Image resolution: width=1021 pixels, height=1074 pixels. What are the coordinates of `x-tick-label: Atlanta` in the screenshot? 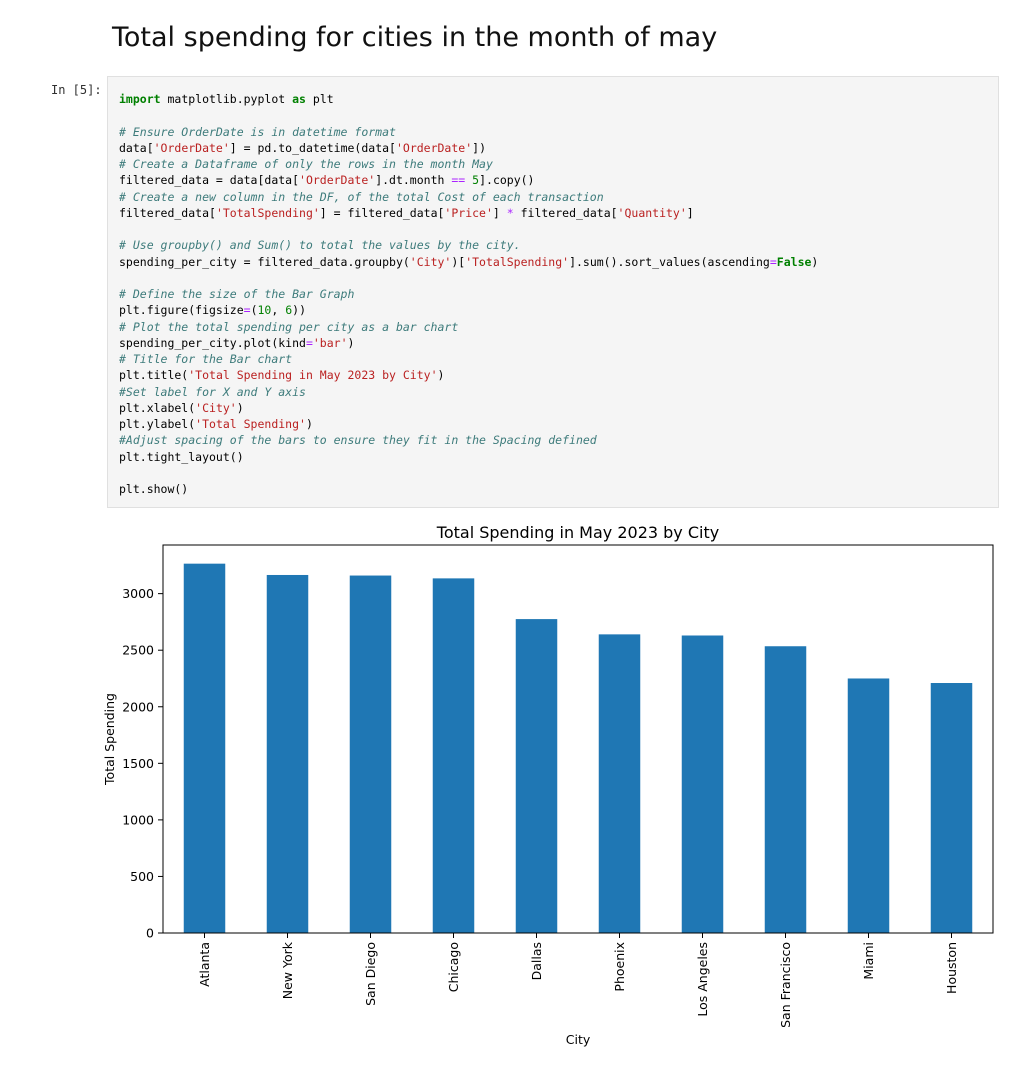 It's located at (204, 964).